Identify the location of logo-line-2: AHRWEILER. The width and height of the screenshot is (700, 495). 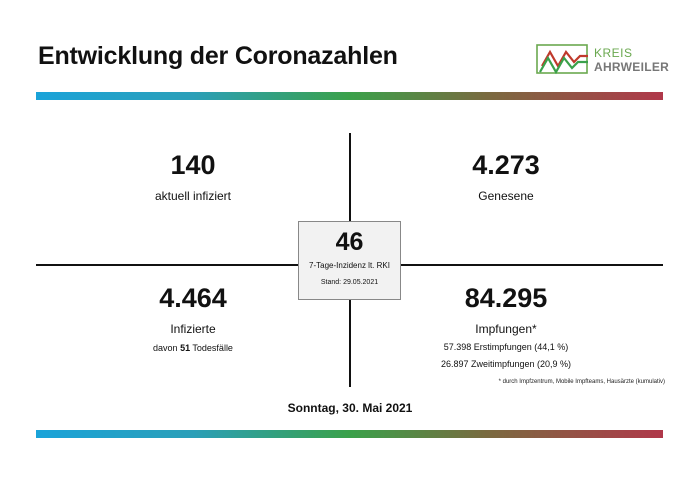
(632, 67).